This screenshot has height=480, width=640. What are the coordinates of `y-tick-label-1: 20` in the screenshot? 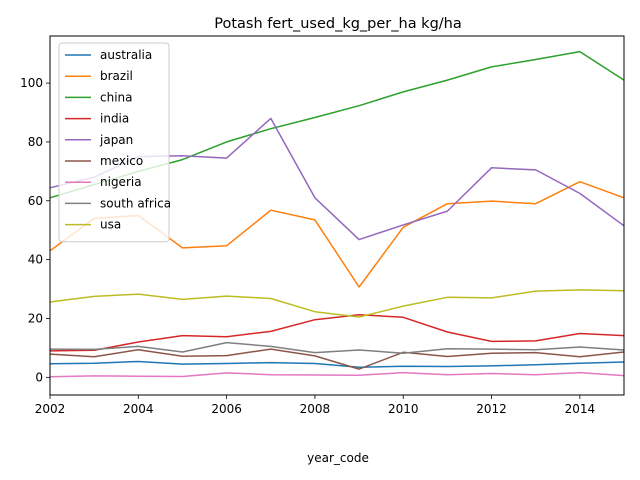 It's located at (35, 318).